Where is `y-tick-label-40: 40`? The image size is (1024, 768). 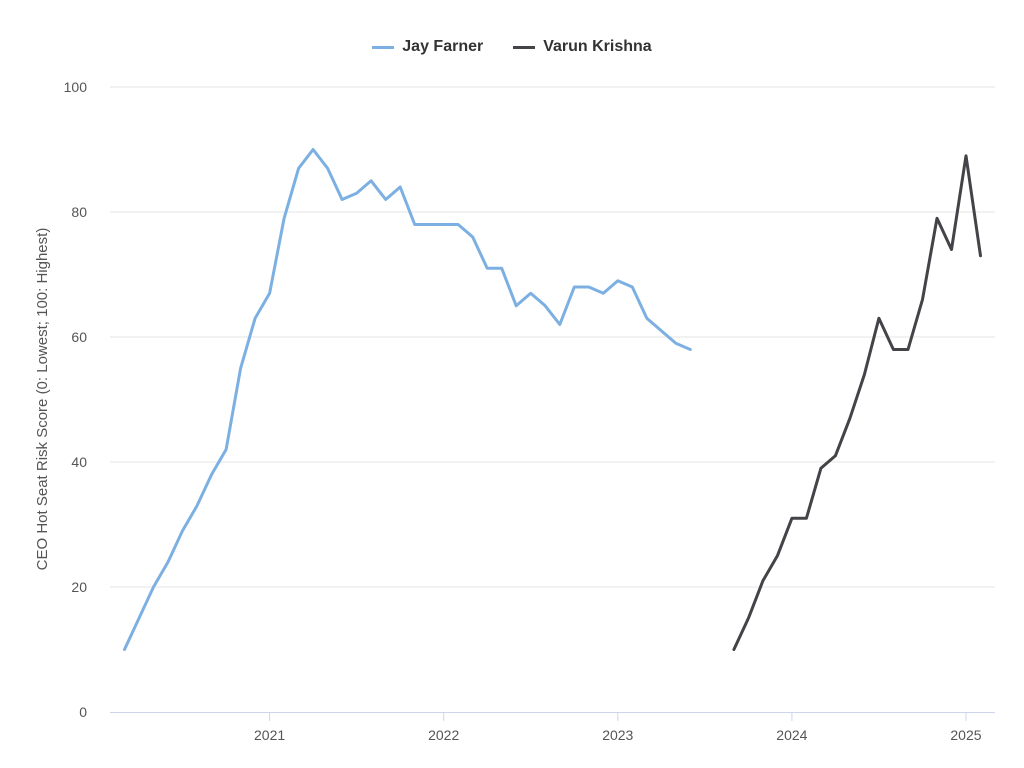
y-tick-label-40: 40 is located at coordinates (79, 462).